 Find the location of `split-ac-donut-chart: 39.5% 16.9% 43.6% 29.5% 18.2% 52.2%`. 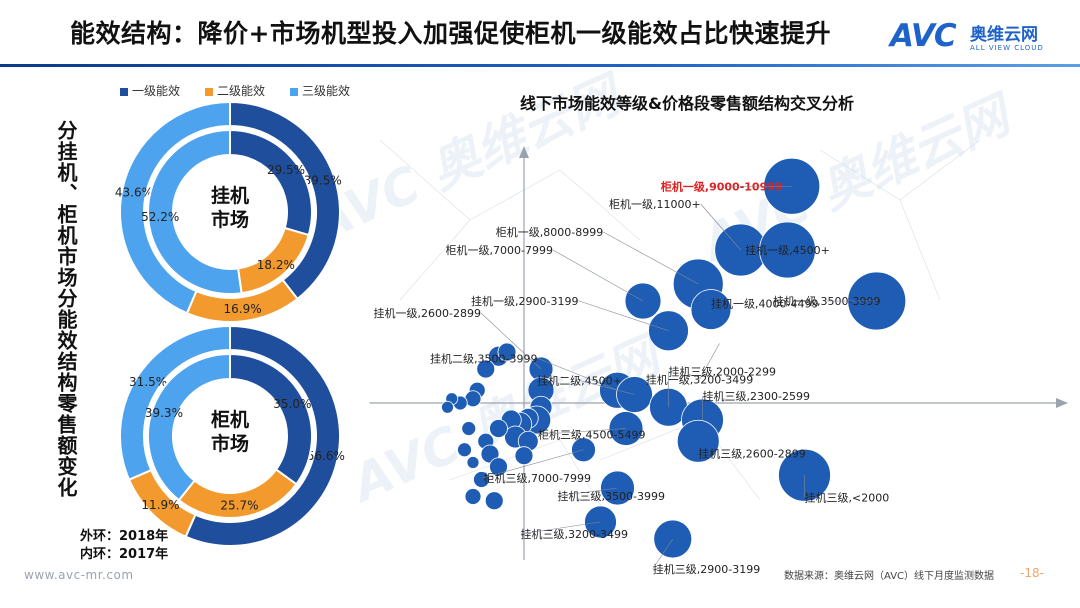

split-ac-donut-chart: 39.5% 16.9% 43.6% 29.5% 18.2% 52.2% is located at coordinates (228, 211).